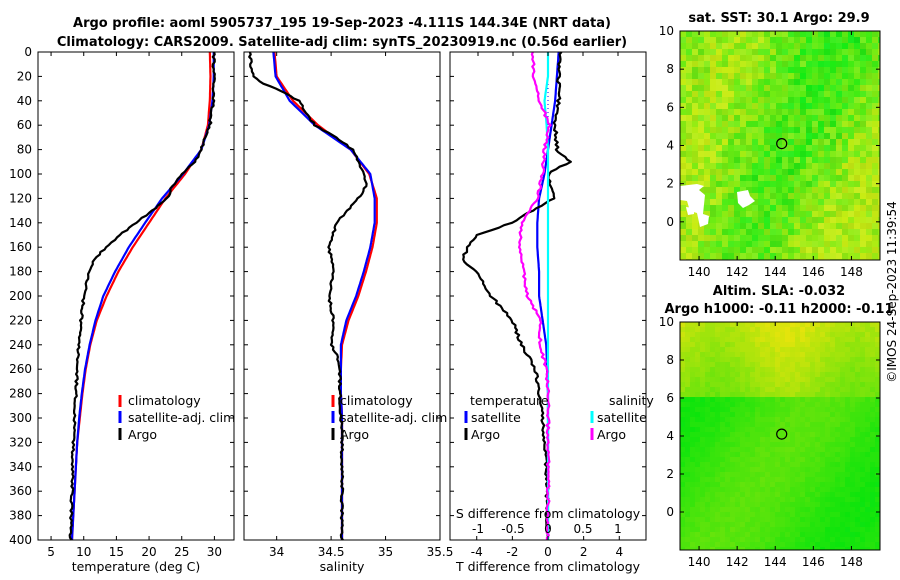  What do you see at coordinates (331, 552) in the screenshot?
I see `x-tick-label: 34.5` at bounding box center [331, 552].